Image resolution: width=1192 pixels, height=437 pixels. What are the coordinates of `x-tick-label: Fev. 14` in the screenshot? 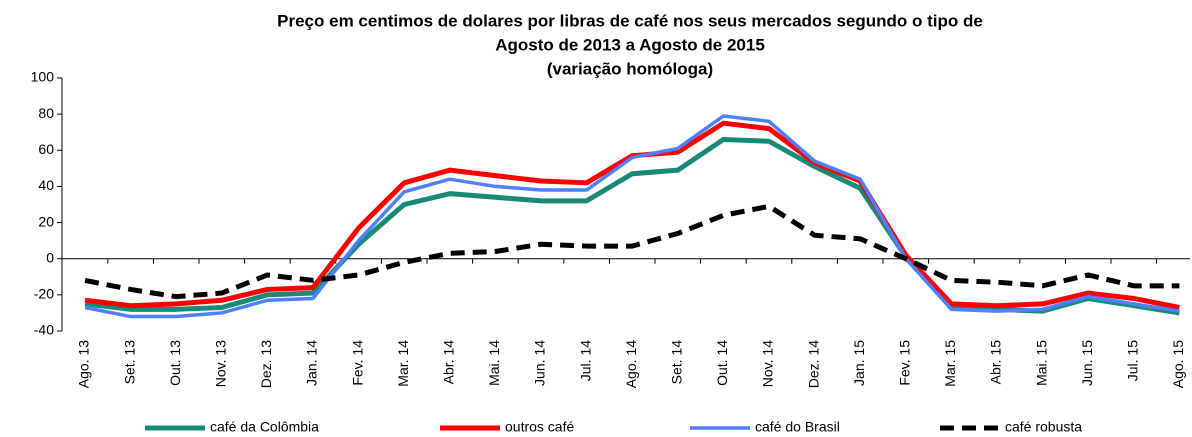 It's located at (357, 363).